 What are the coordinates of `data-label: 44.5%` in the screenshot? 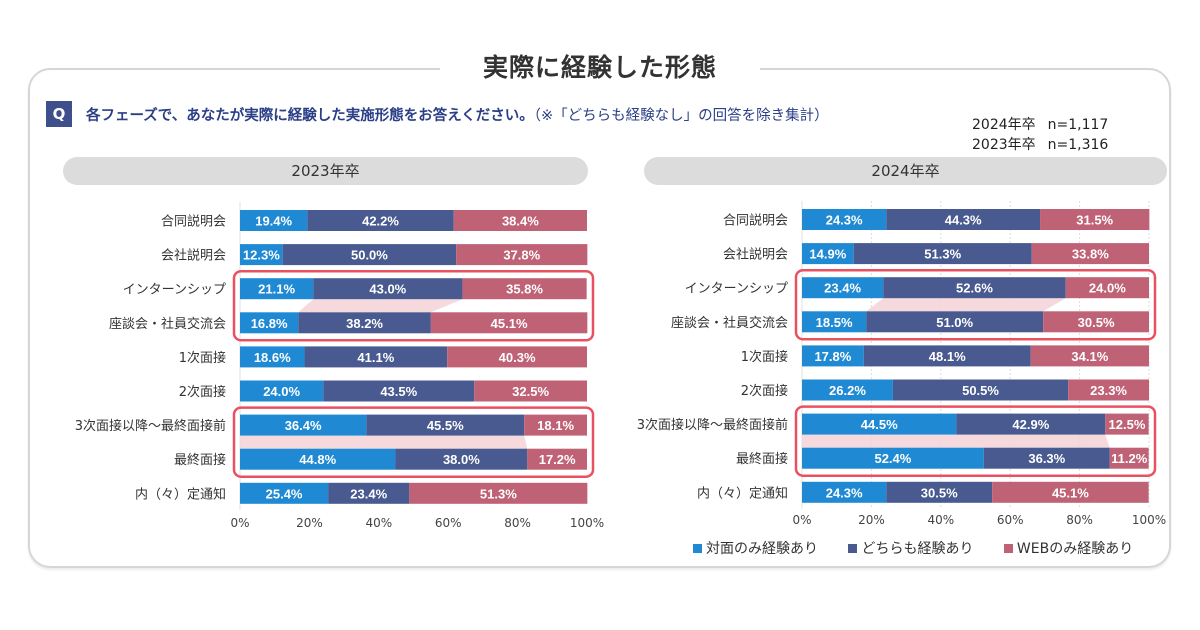 It's located at (879, 424).